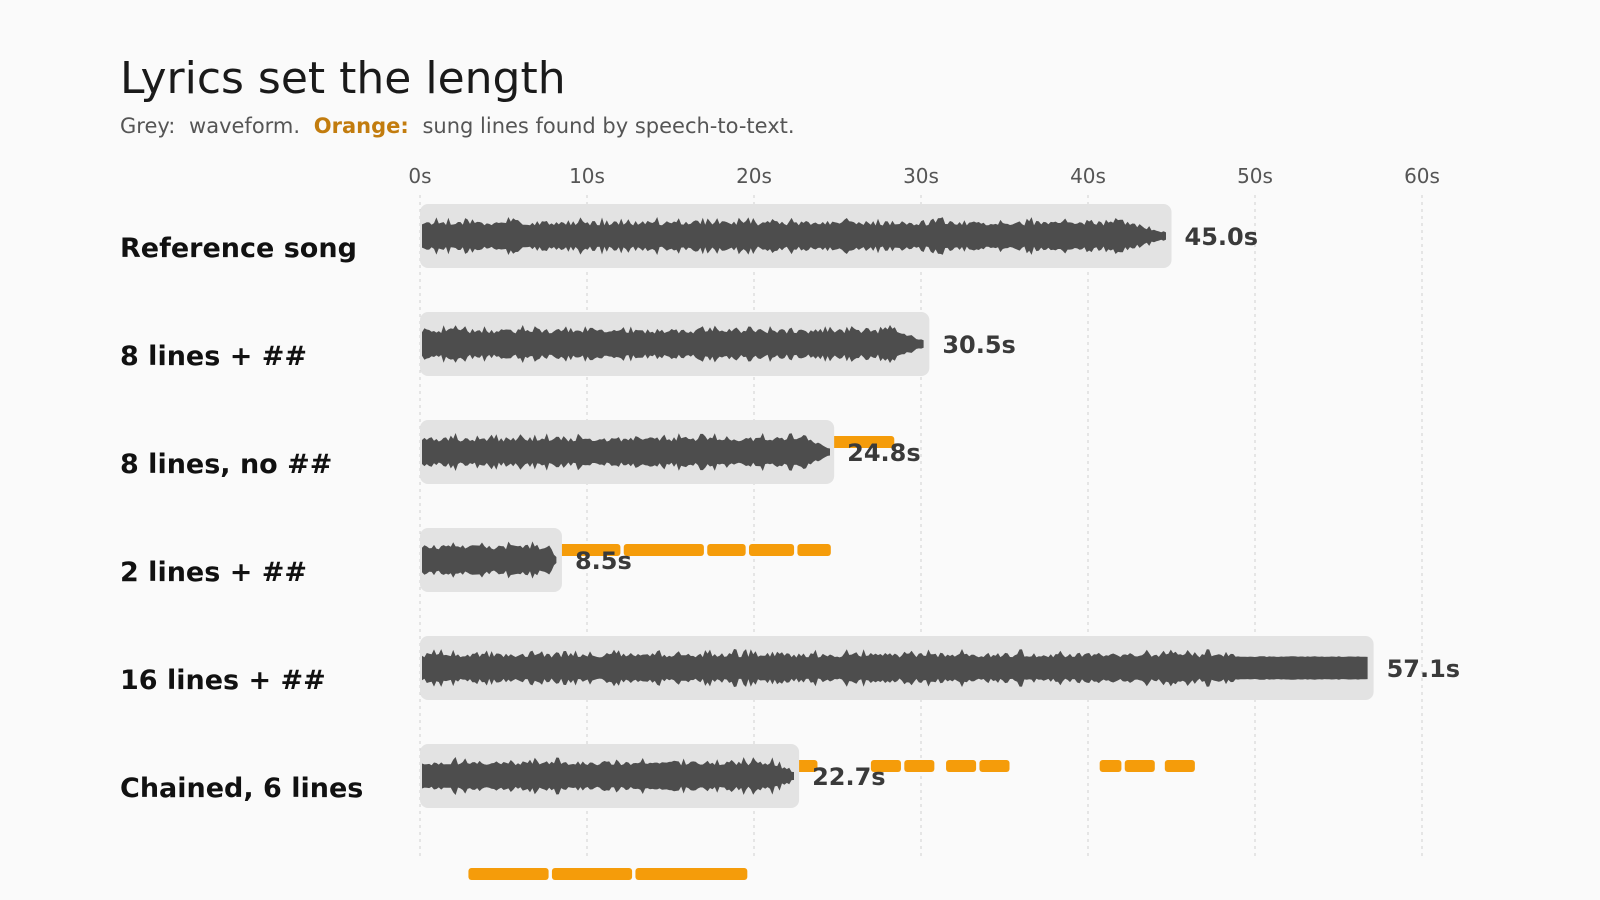 The width and height of the screenshot is (1600, 900). What do you see at coordinates (979, 345) in the screenshot?
I see `duration-label: 30.5s` at bounding box center [979, 345].